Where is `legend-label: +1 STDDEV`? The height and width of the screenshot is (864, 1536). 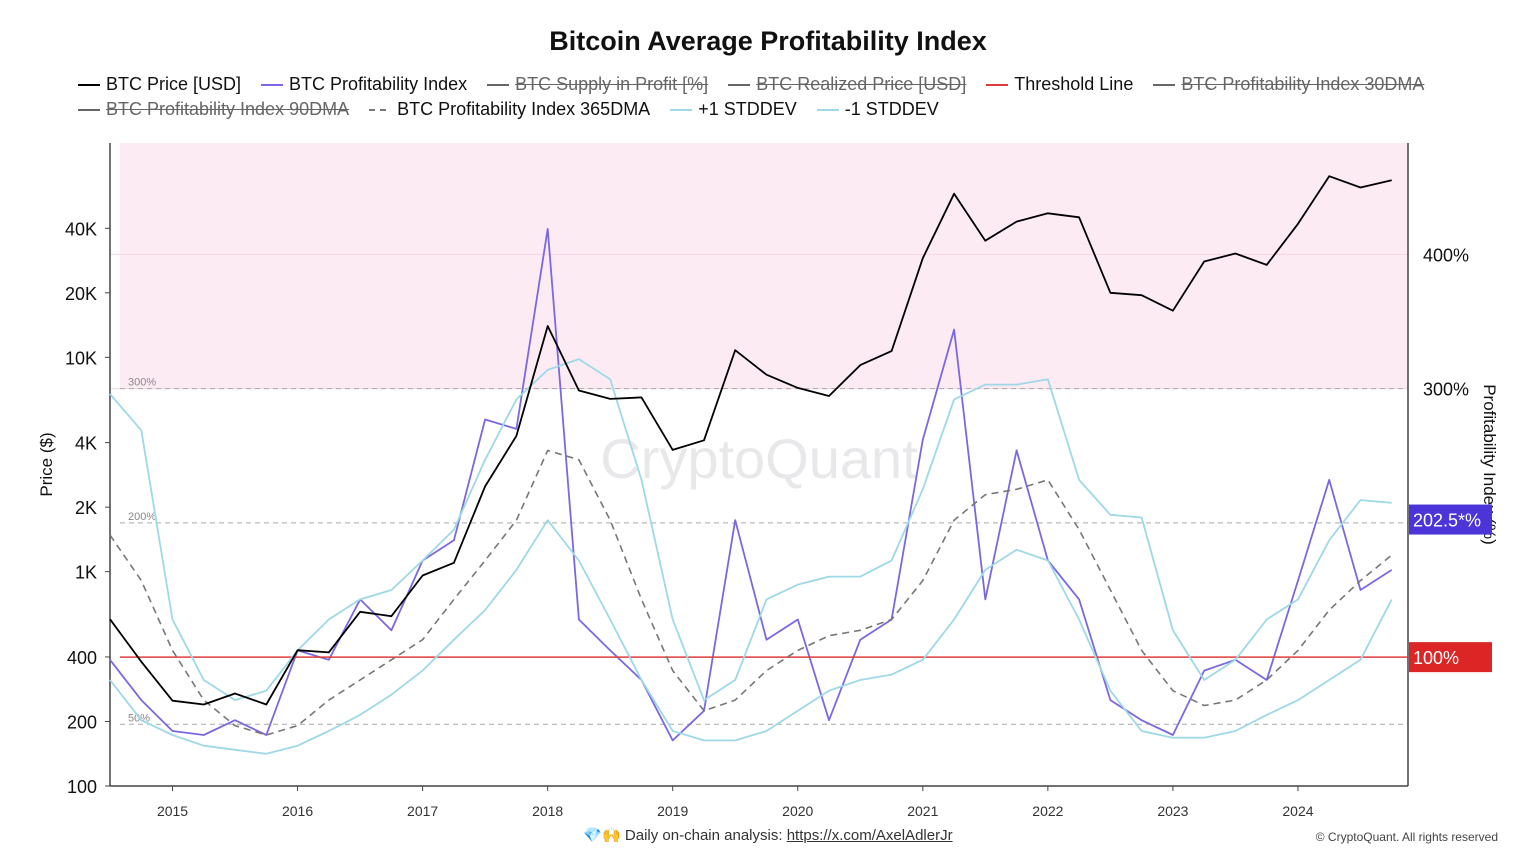 legend-label: +1 STDDEV is located at coordinates (747, 109).